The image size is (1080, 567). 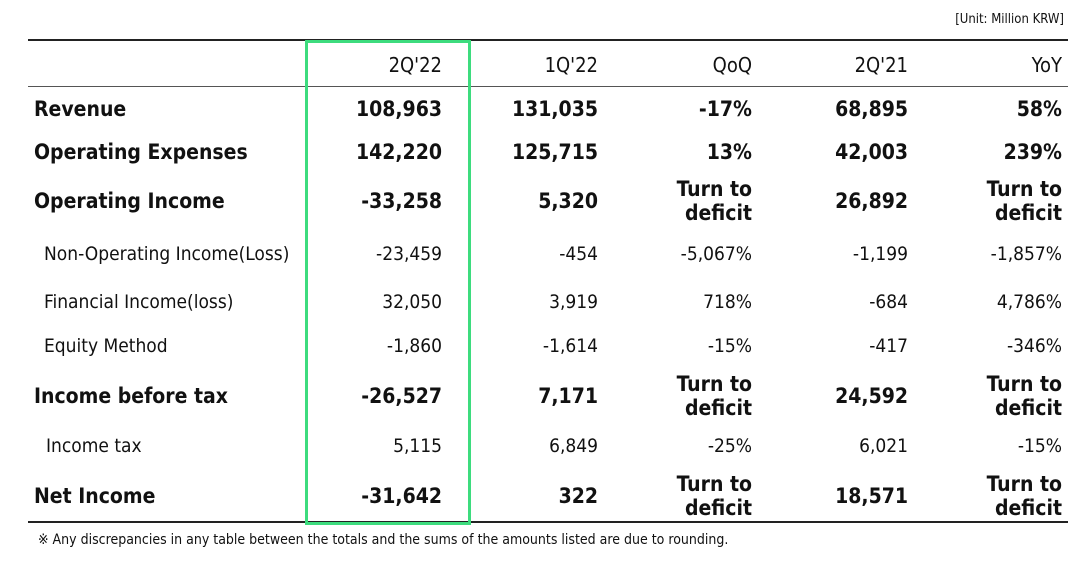 What do you see at coordinates (871, 108) in the screenshot?
I see `value-cell: 68,895` at bounding box center [871, 108].